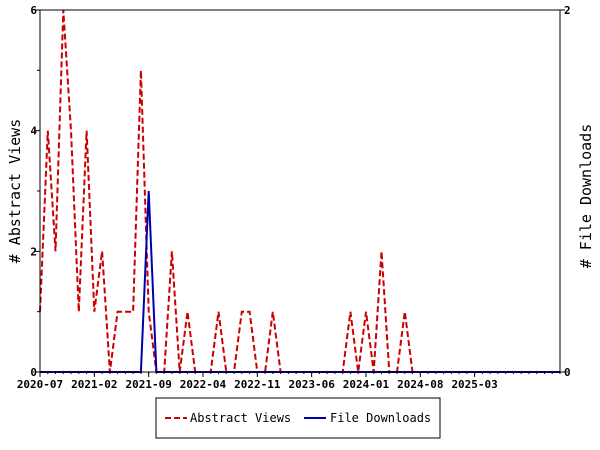  I want to click on y-right-axis: 02, so click(565, 191).